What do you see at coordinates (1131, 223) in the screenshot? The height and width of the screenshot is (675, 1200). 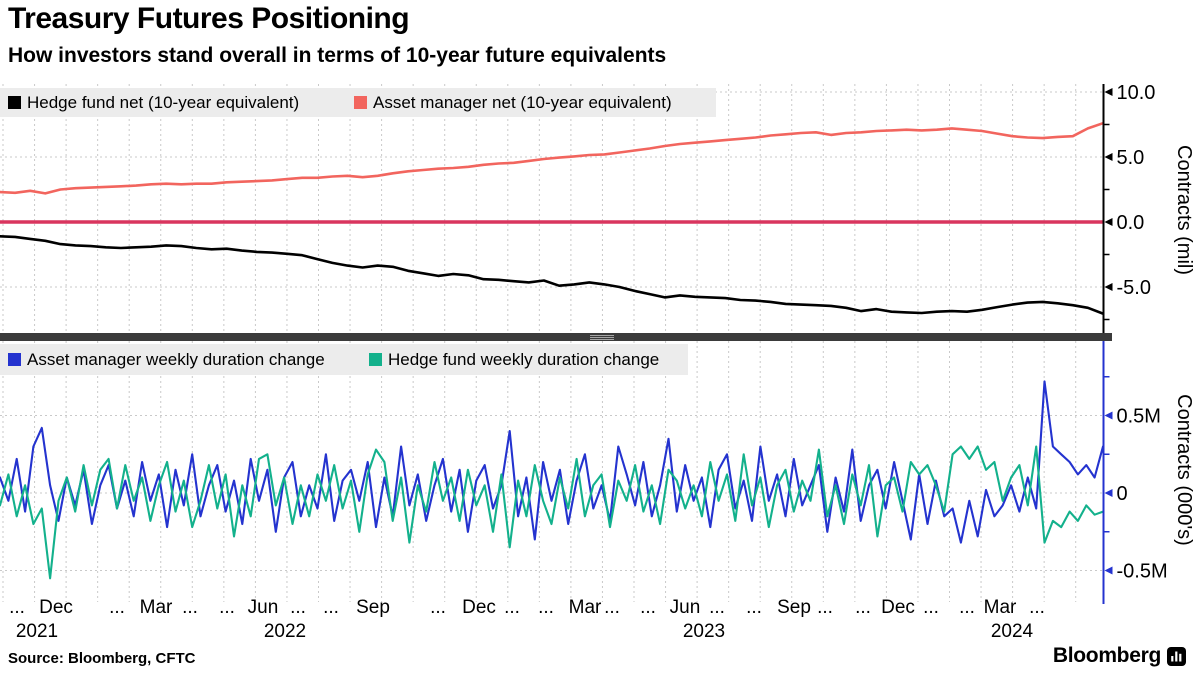 I see `y-tick-label: 0.0` at bounding box center [1131, 223].